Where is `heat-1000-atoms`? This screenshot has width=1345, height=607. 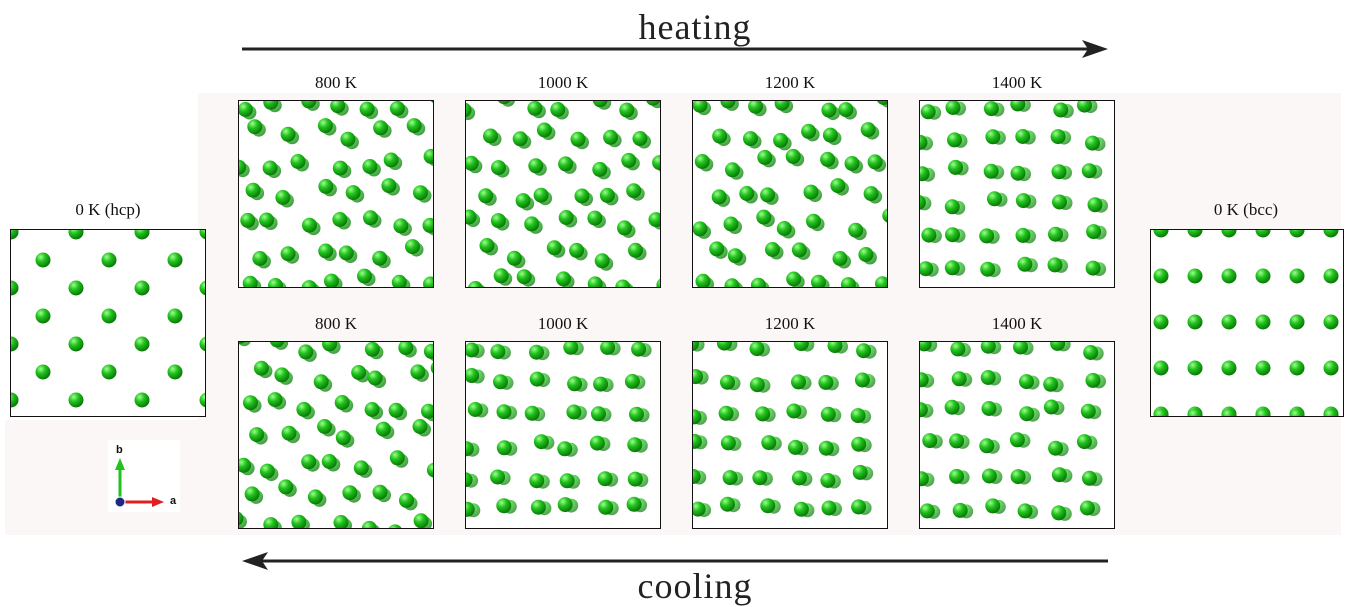
heat-1000-atoms is located at coordinates (563, 194).